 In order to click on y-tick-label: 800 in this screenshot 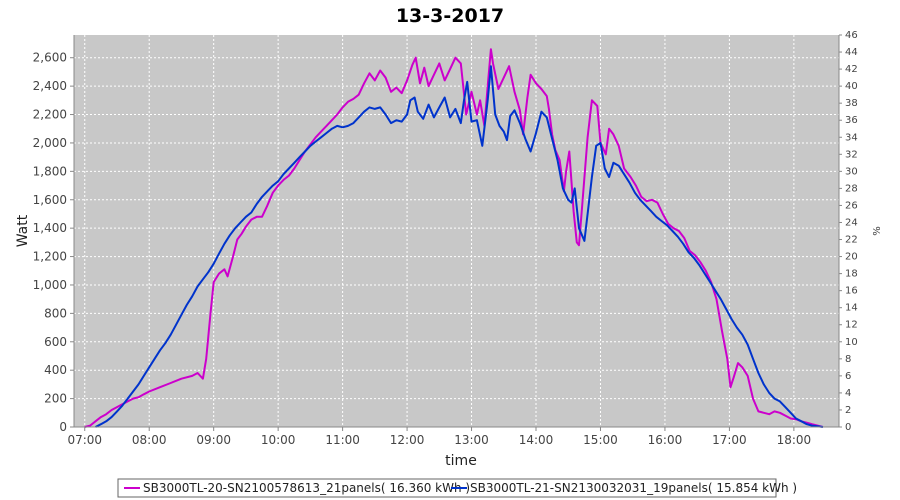, I will do `click(55, 313)`.